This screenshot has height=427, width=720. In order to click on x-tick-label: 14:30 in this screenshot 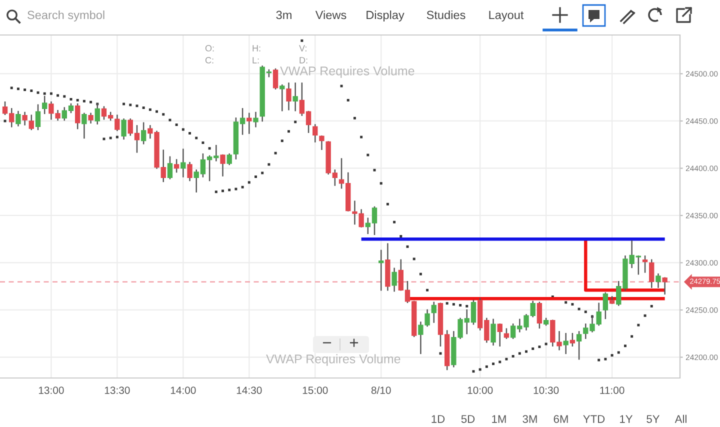, I will do `click(249, 390)`.